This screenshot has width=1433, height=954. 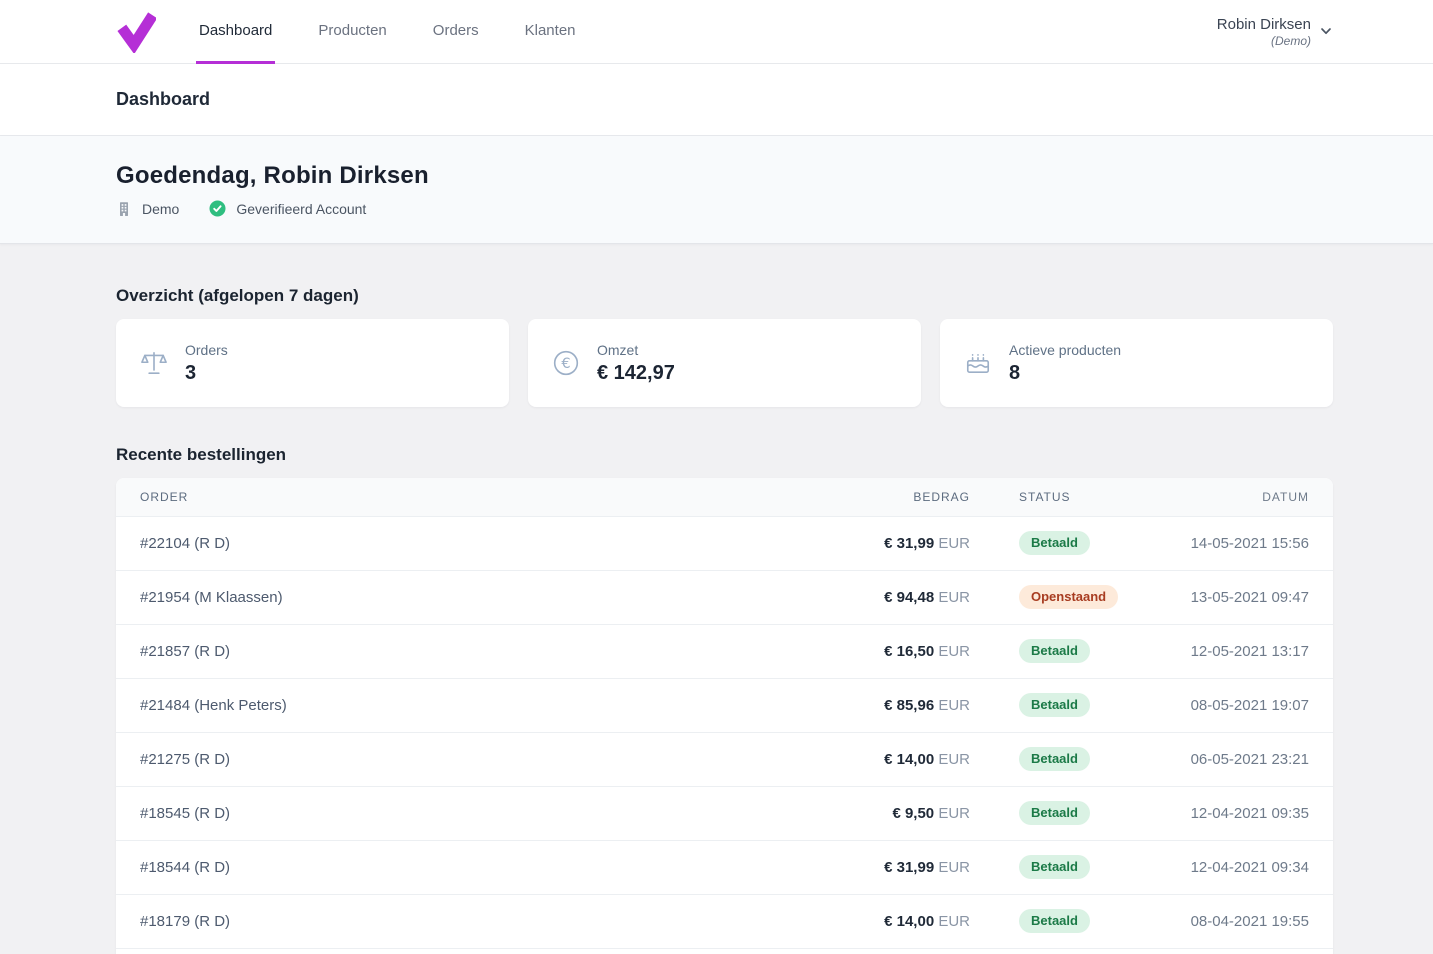 What do you see at coordinates (1240, 704) in the screenshot?
I see `order-date: 08-05-2021 19:07` at bounding box center [1240, 704].